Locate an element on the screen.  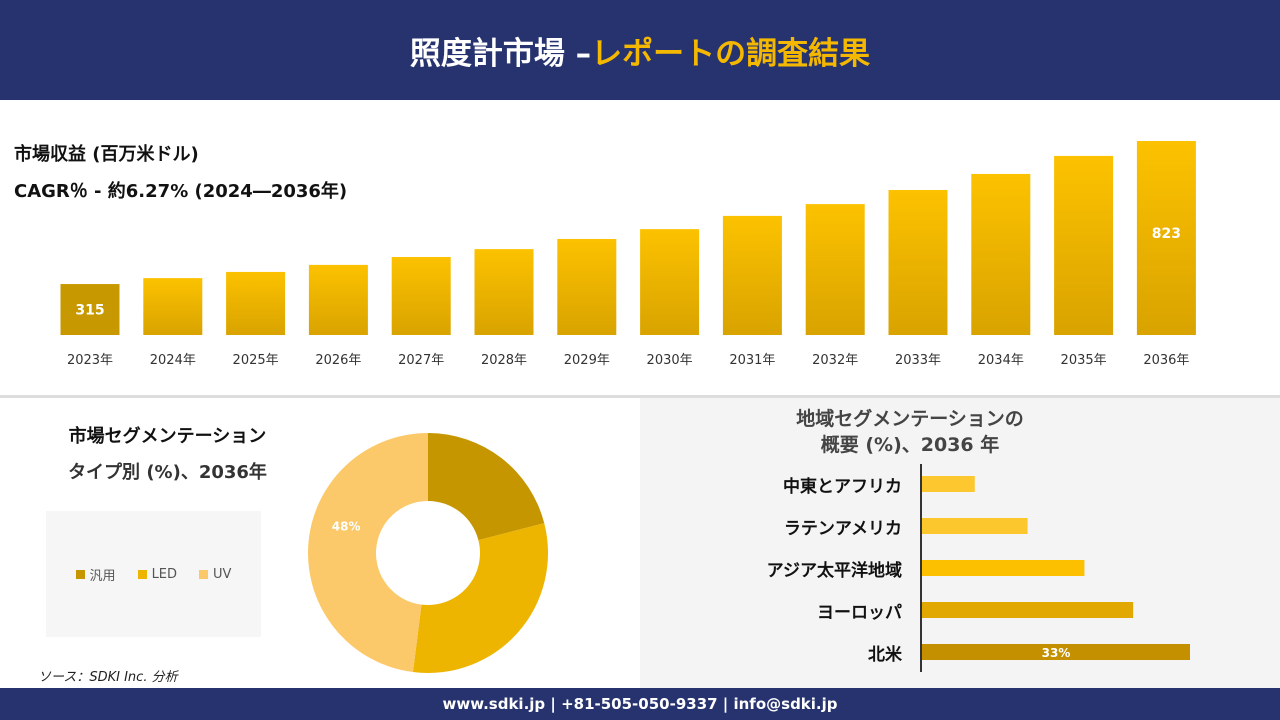
region-label: アジア太平洋地域 is located at coordinates (834, 571).